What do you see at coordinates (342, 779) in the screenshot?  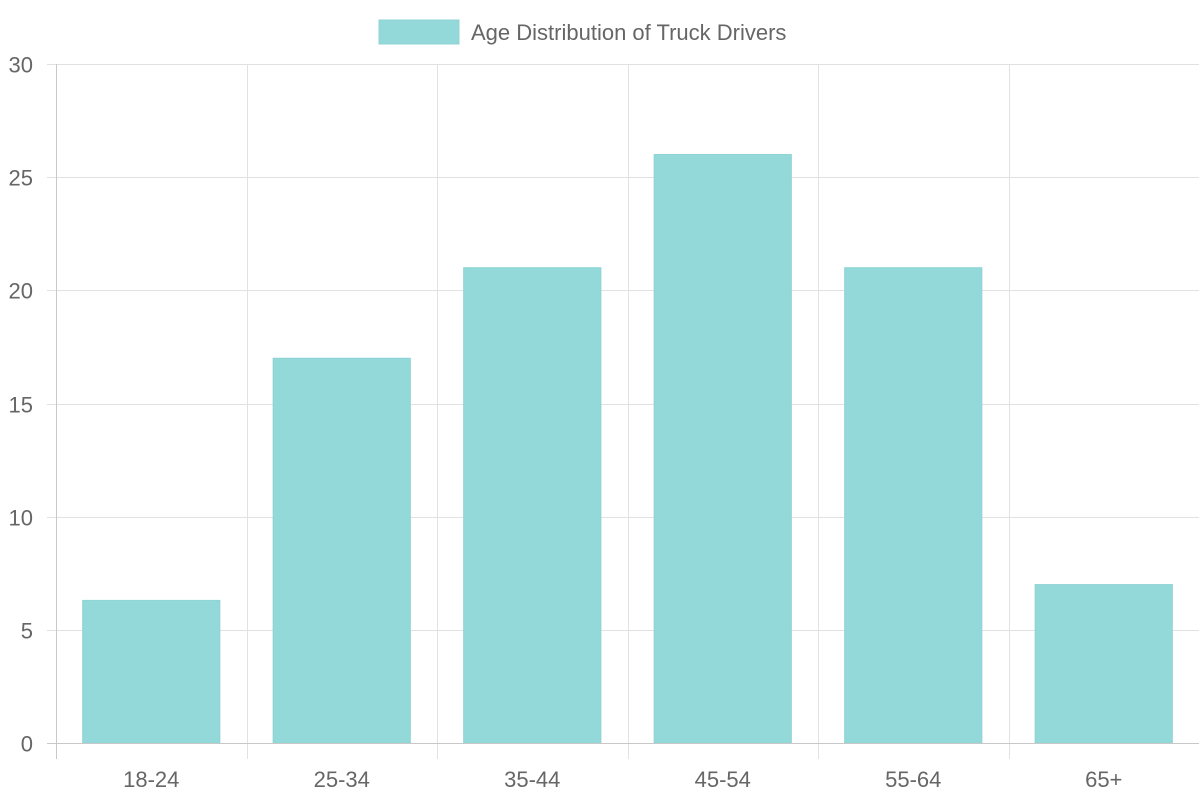 I see `x-tick-label: 25-34` at bounding box center [342, 779].